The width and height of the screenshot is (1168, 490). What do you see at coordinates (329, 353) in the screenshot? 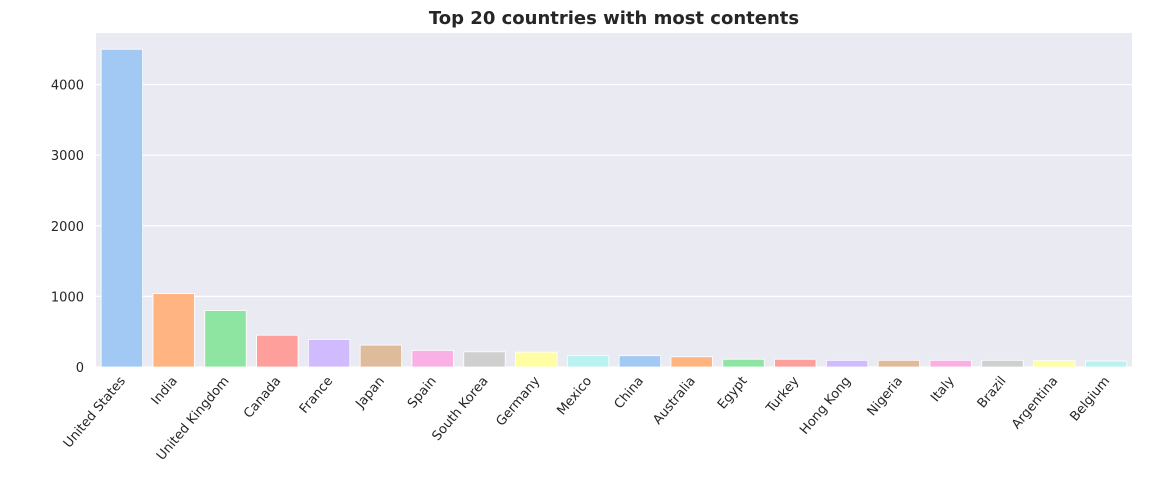
I see `bar-france` at bounding box center [329, 353].